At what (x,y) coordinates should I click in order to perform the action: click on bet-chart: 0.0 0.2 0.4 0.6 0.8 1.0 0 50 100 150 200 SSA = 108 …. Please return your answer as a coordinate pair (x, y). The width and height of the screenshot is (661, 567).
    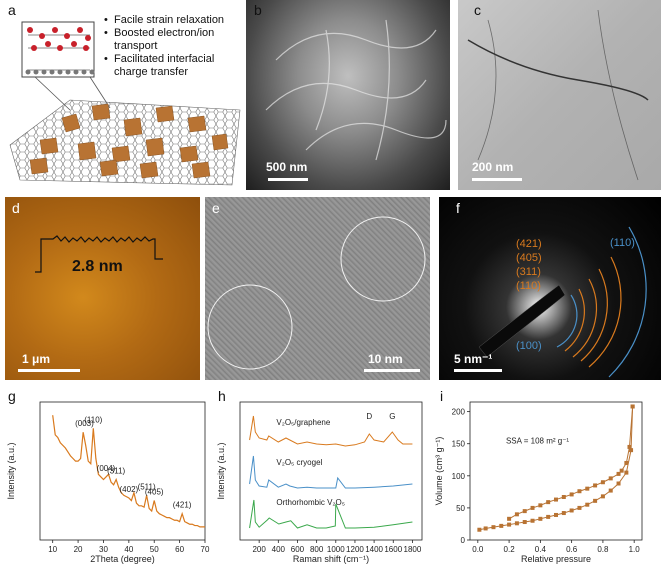
    Looking at the image, I should click on (538, 482).